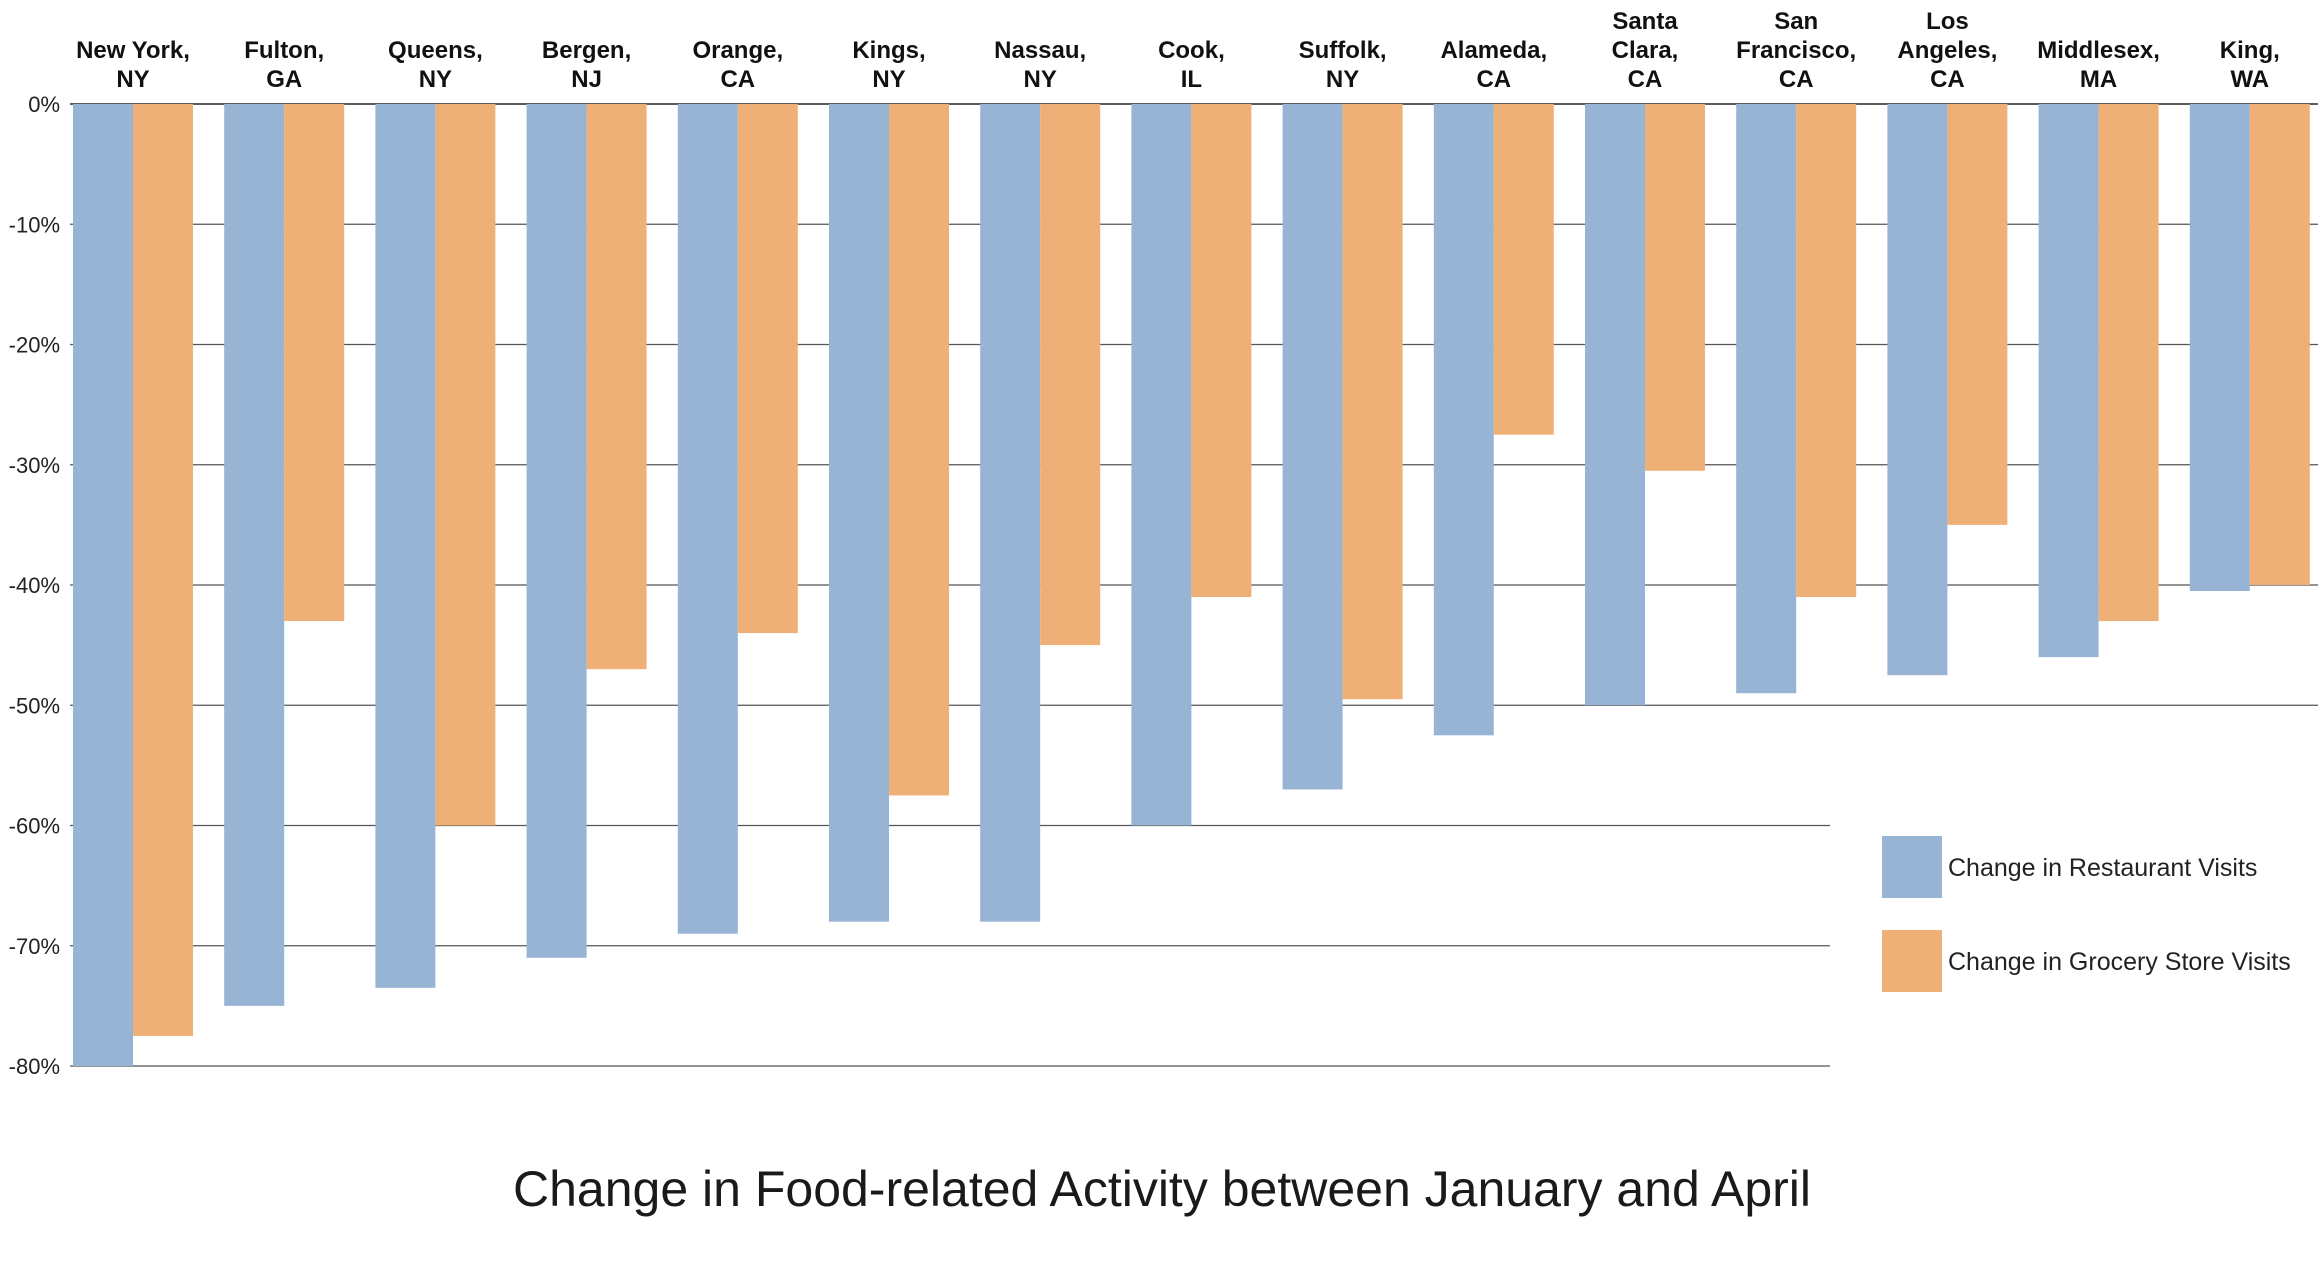 The image size is (2324, 1274). I want to click on category-label: Orange, CA, so click(737, 65).